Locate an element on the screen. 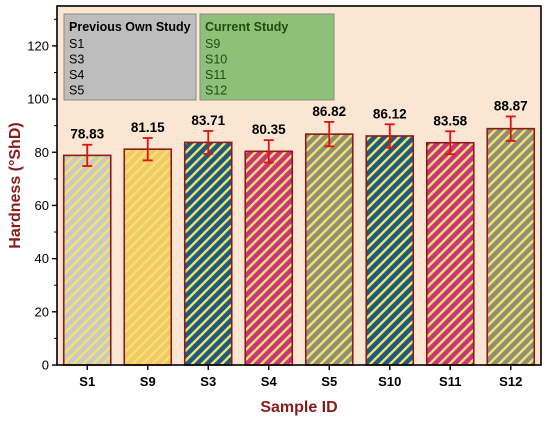 Image resolution: width=550 pixels, height=422 pixels. legend-item-s10: S10 is located at coordinates (216, 60).